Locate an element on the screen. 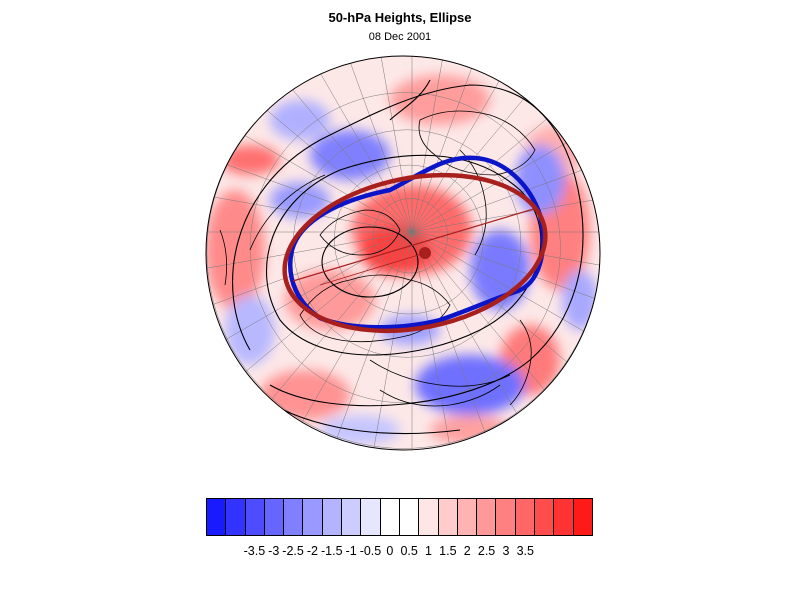  colorbar-tick-label: -2.5 is located at coordinates (293, 551).